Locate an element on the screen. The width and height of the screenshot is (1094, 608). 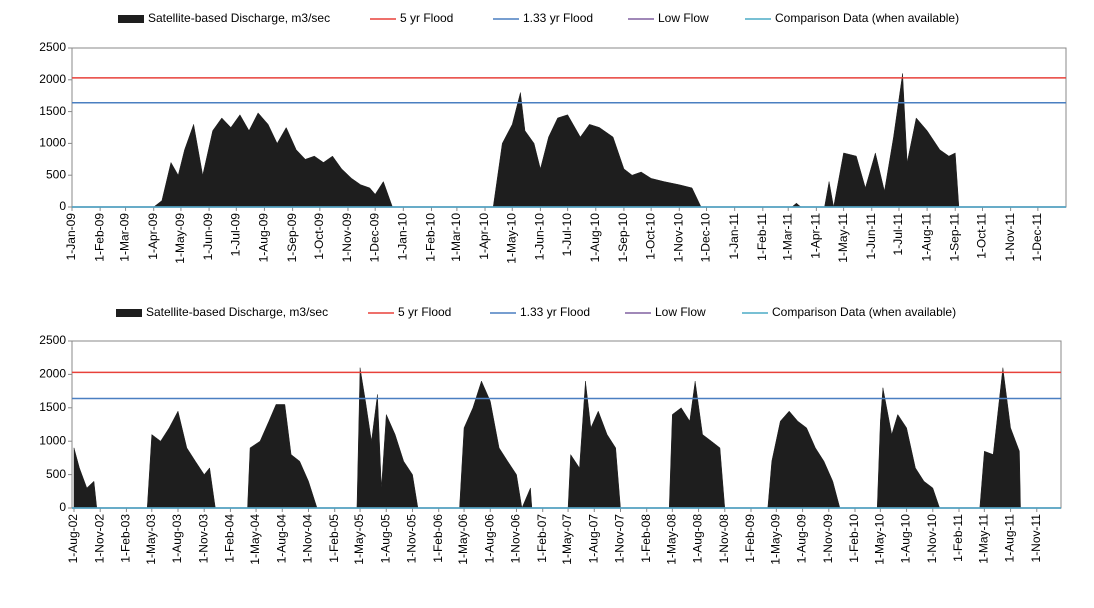
x-tick-label: 1-May-06 is located at coordinates (463, 539).